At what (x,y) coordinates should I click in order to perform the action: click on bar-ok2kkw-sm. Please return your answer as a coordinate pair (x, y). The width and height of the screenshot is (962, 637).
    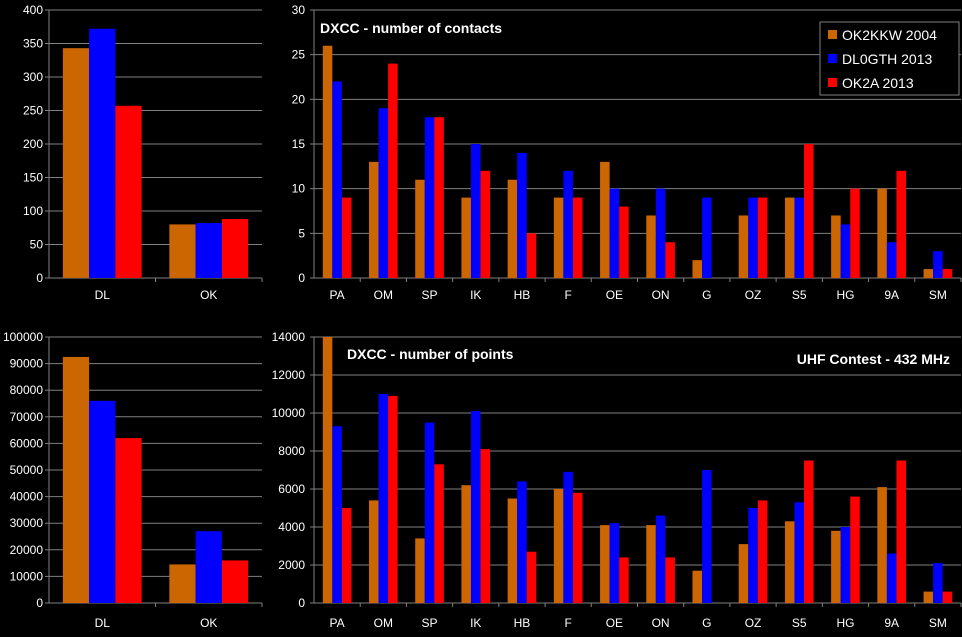
    Looking at the image, I should click on (928, 273).